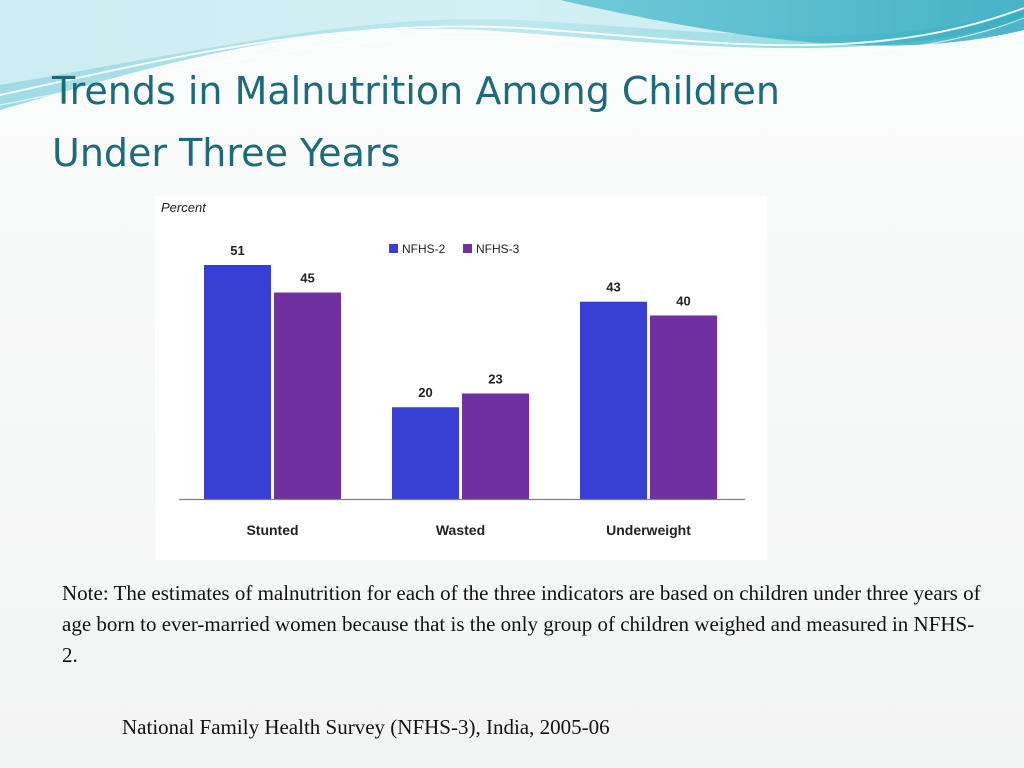 The width and height of the screenshot is (1024, 768). I want to click on value-label-stunted-nfhs-3: 45, so click(307, 278).